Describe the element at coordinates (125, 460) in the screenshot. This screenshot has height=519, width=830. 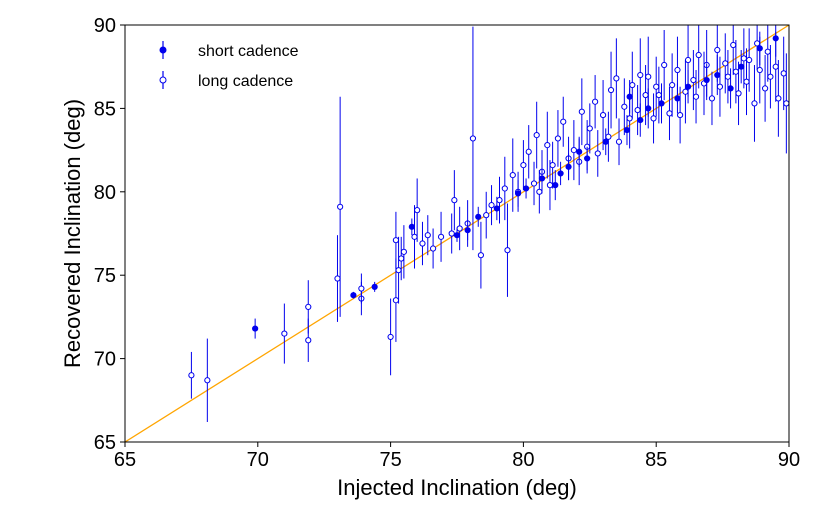
I see `x-tick-label: 65` at that location.